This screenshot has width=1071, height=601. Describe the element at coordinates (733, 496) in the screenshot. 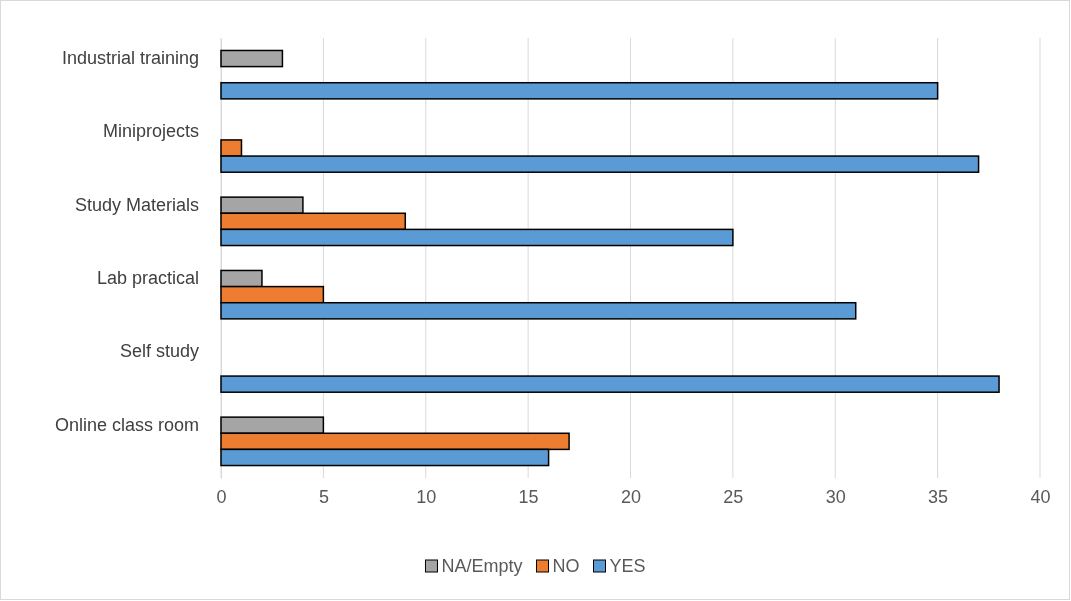

I see `x-tick-label: 25` at that location.